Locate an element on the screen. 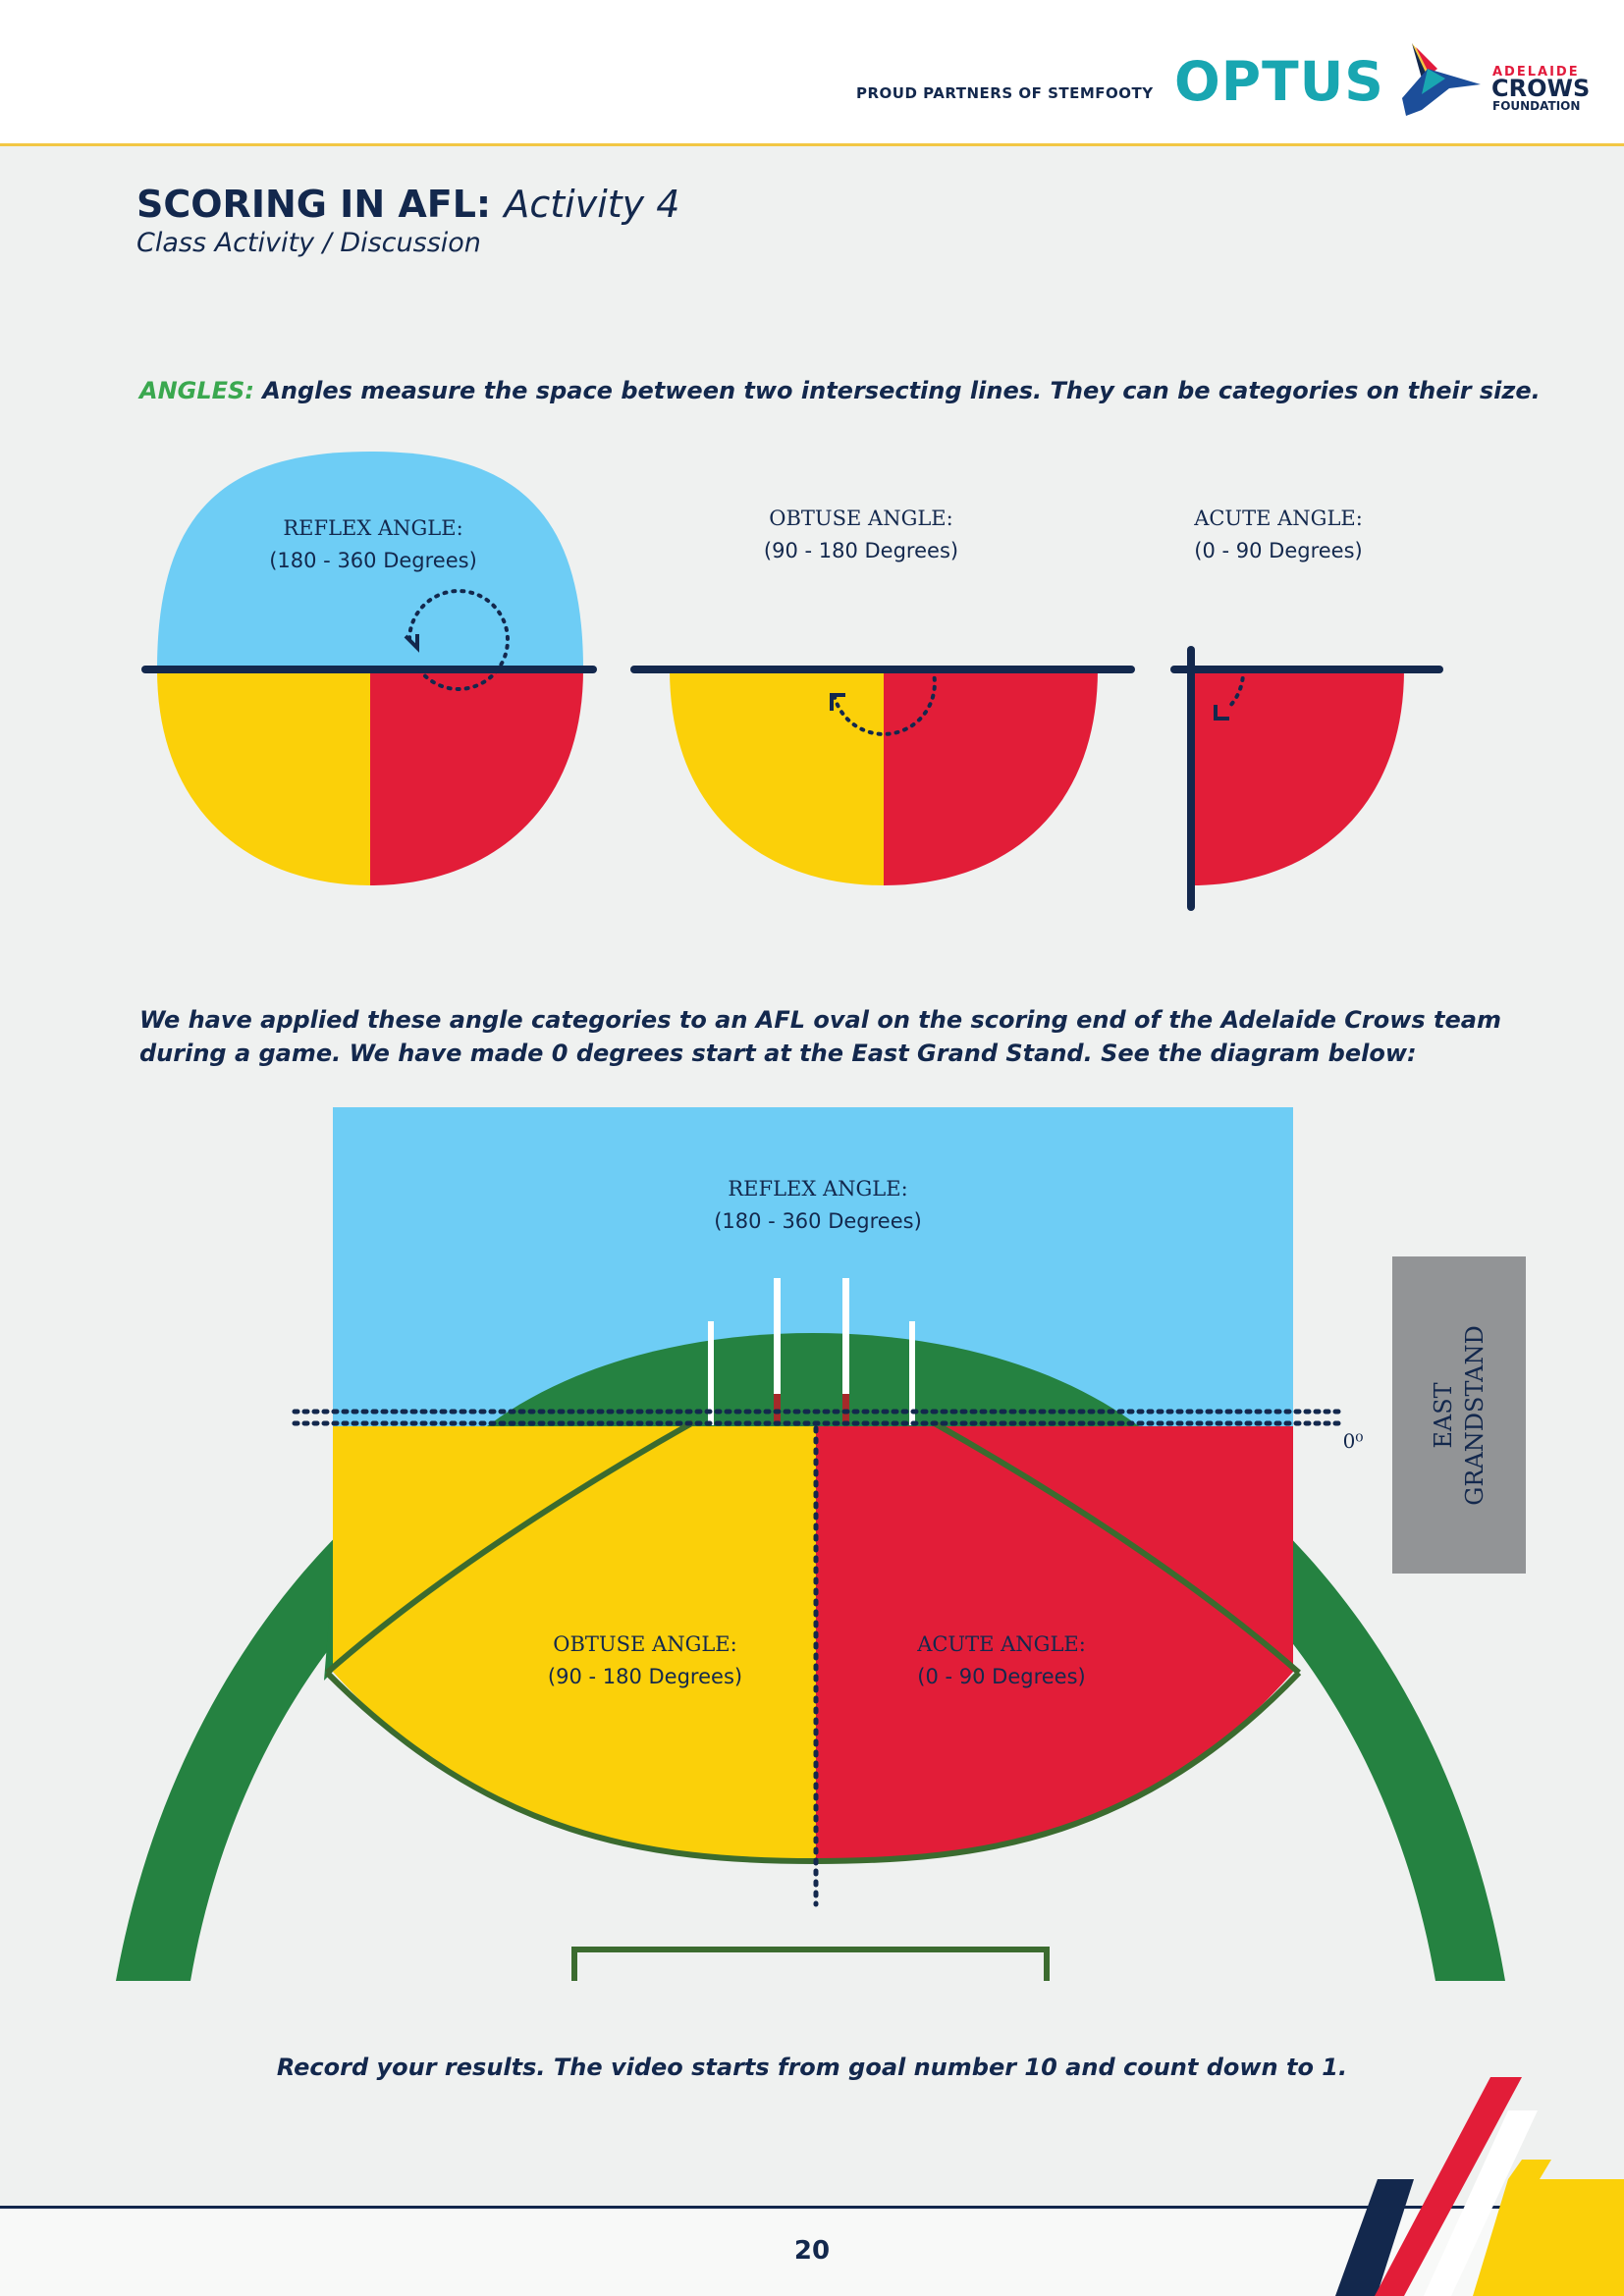 The image size is (1624, 2296). crows-line1: ADELAIDE is located at coordinates (1536, 73).